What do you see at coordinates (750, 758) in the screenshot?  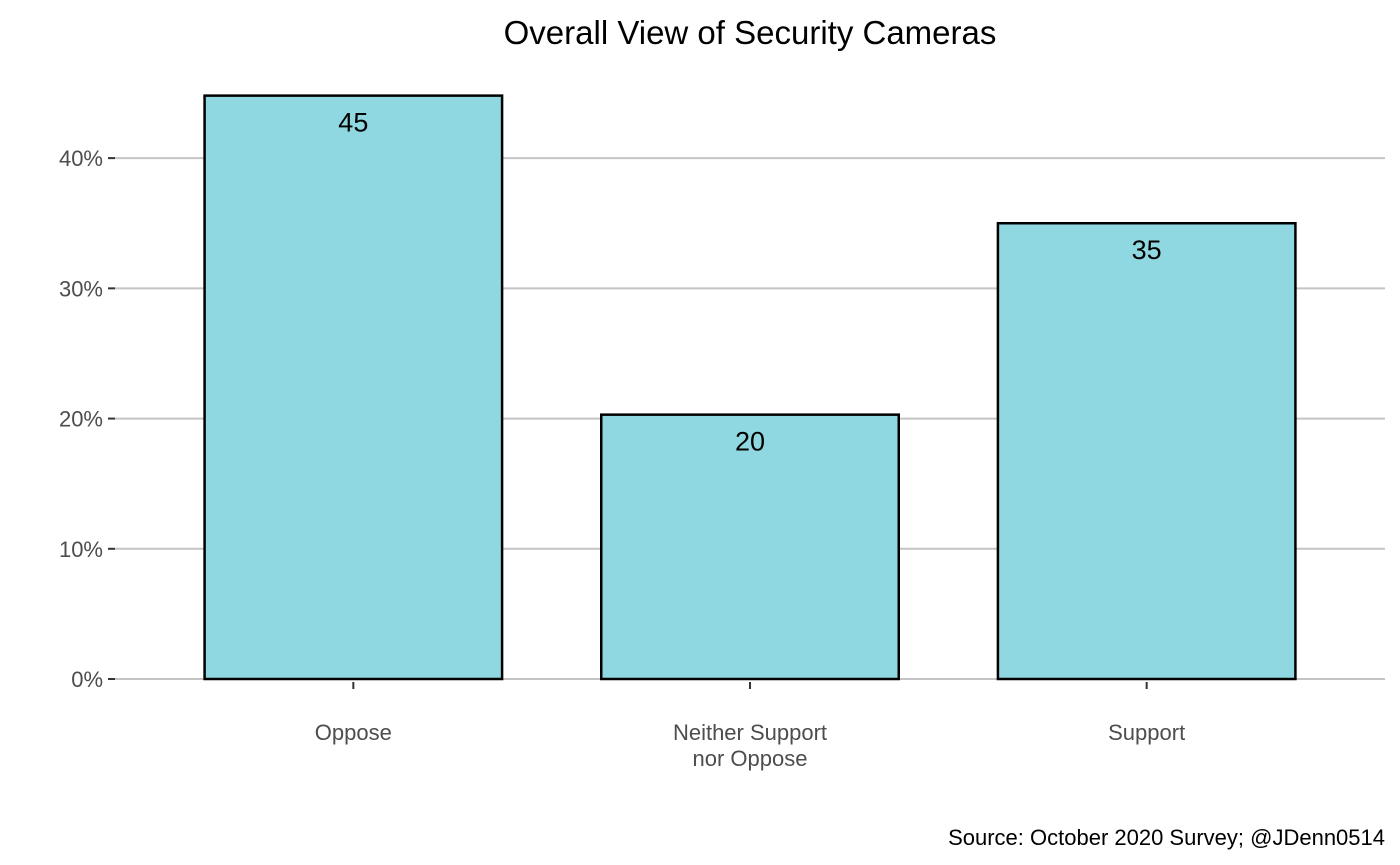 I see `x-tick-label: nor Oppose` at bounding box center [750, 758].